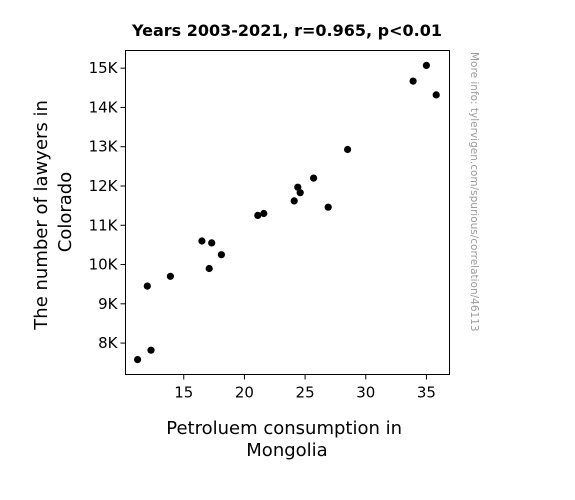 The width and height of the screenshot is (575, 500). Describe the element at coordinates (183, 393) in the screenshot. I see `x-tick-label-0: 15` at that location.